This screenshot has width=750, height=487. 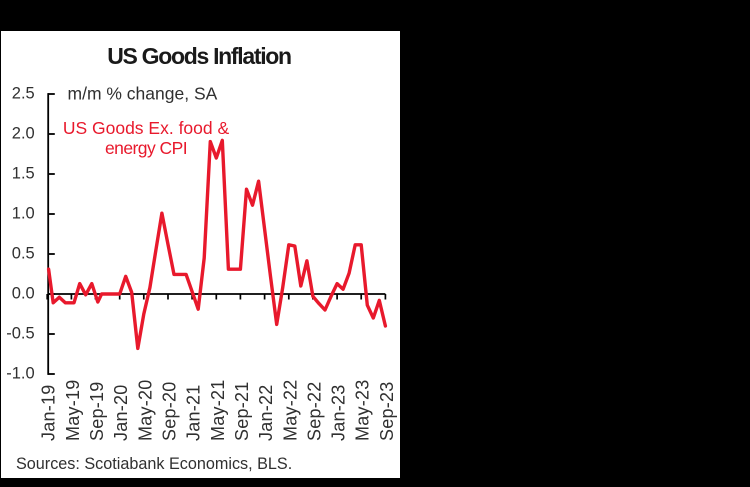 What do you see at coordinates (20, 334) in the screenshot?
I see `svg-text: -0.5` at bounding box center [20, 334].